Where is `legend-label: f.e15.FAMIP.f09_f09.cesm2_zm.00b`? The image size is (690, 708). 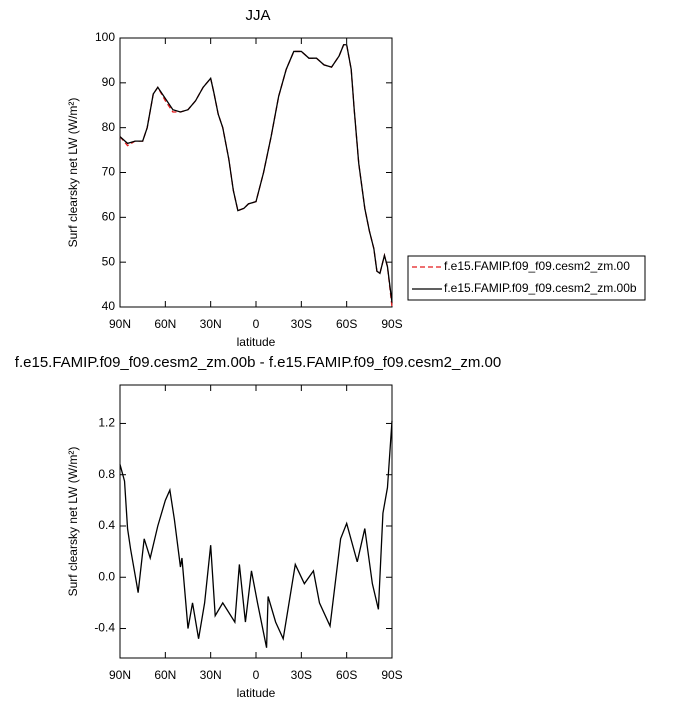 legend-label: f.e15.FAMIP.f09_f09.cesm2_zm.00b is located at coordinates (540, 288).